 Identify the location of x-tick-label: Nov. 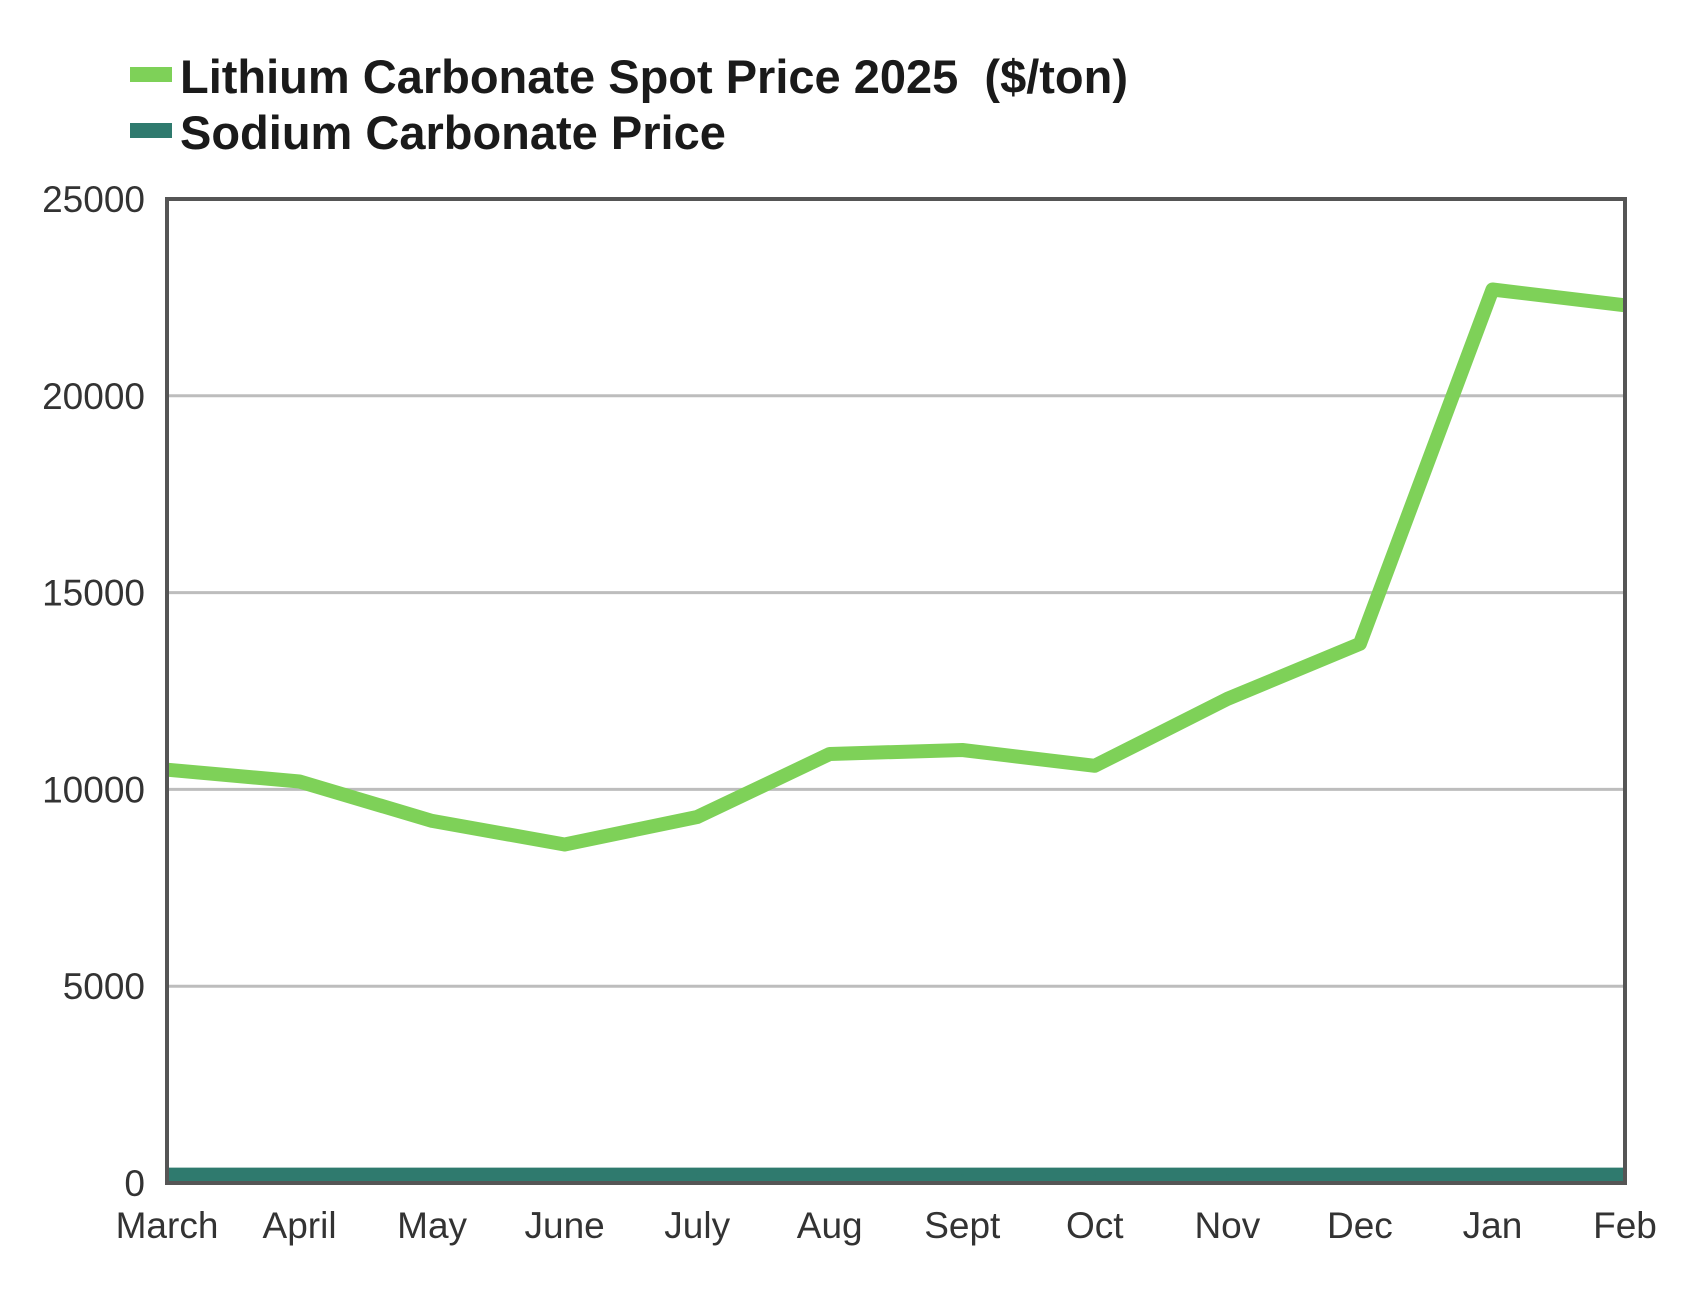
(1227, 1225).